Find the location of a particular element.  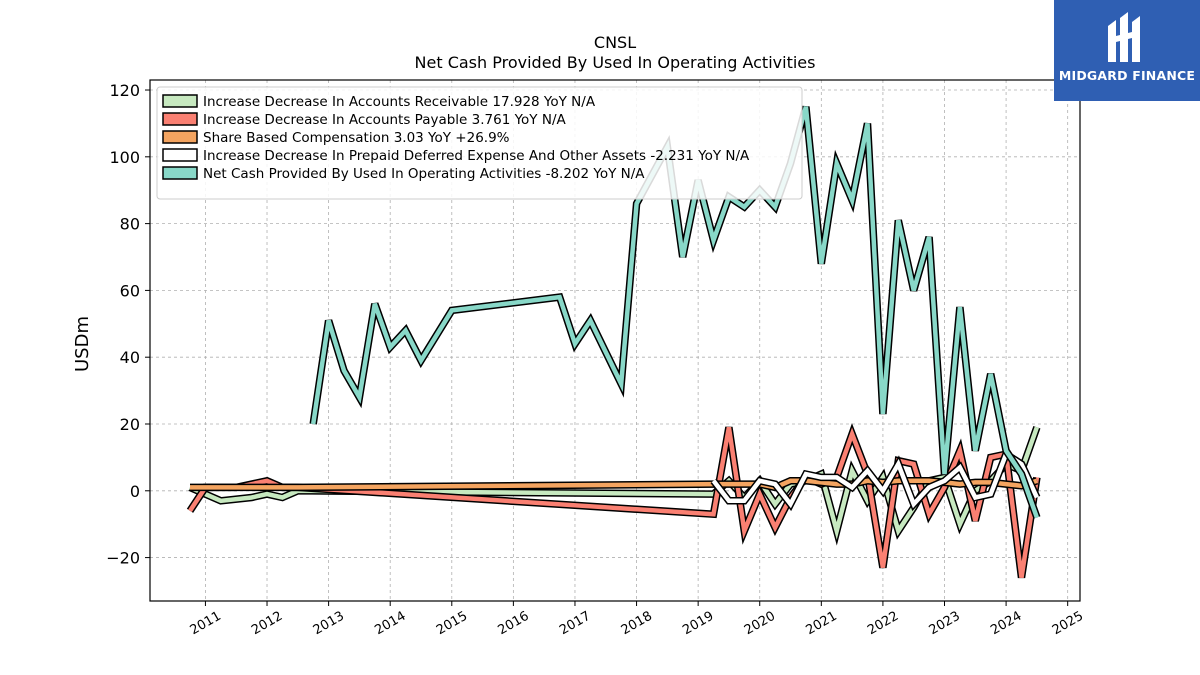

legend-entry: Share Based Compensation 3.03 YoY +26.9% is located at coordinates (356, 138).